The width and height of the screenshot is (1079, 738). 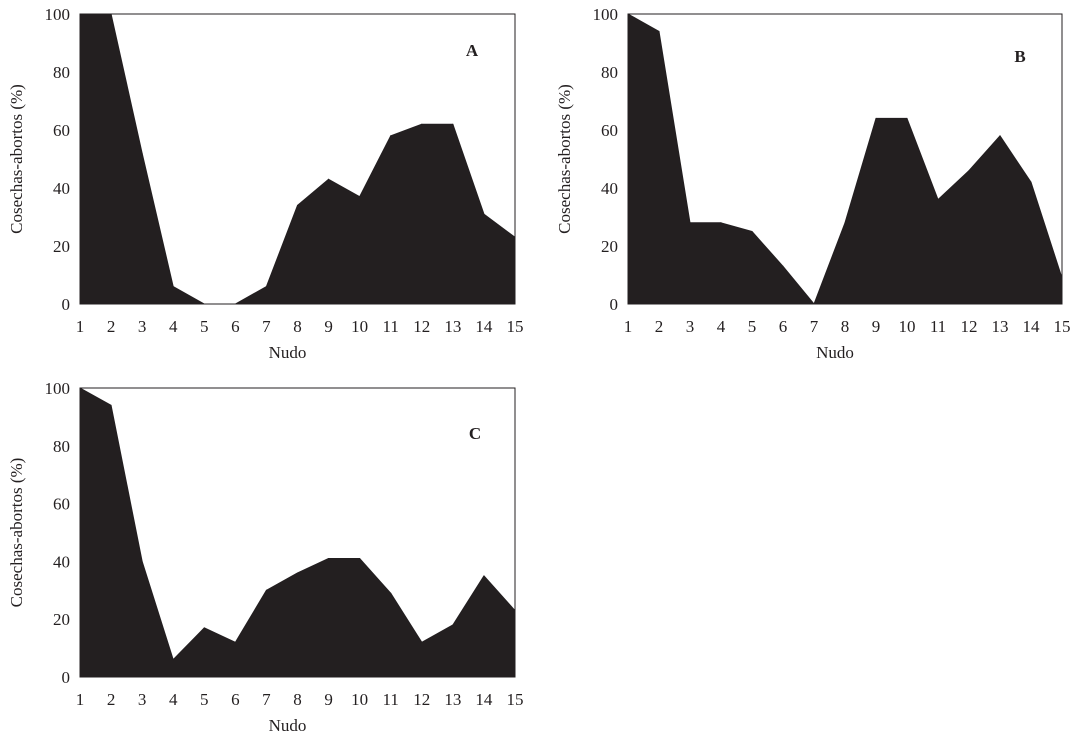 What do you see at coordinates (1019, 56) in the screenshot?
I see `panel-label: B` at bounding box center [1019, 56].